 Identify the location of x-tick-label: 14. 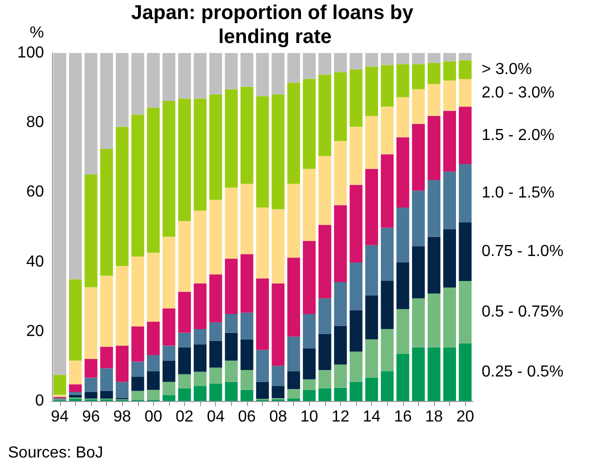
(371, 417).